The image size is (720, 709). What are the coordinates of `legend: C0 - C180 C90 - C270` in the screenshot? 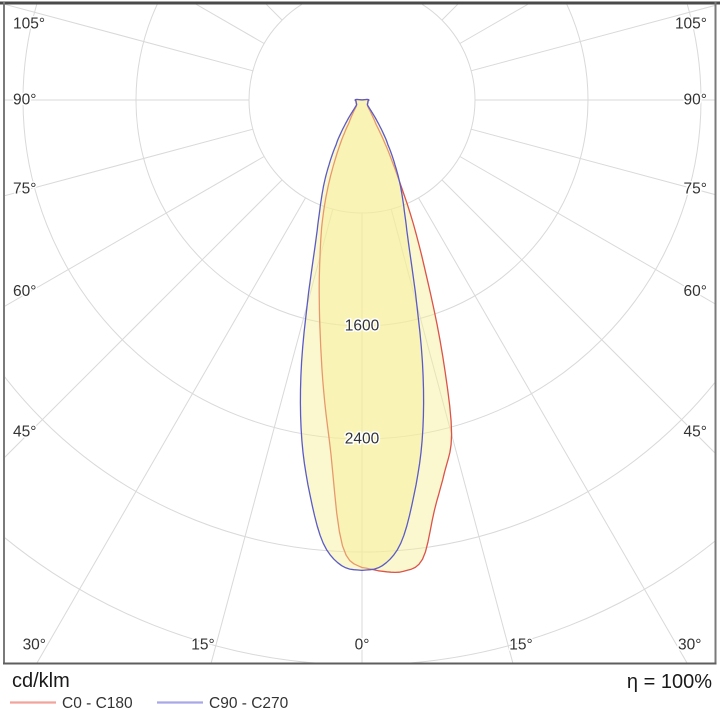 It's located at (149, 702).